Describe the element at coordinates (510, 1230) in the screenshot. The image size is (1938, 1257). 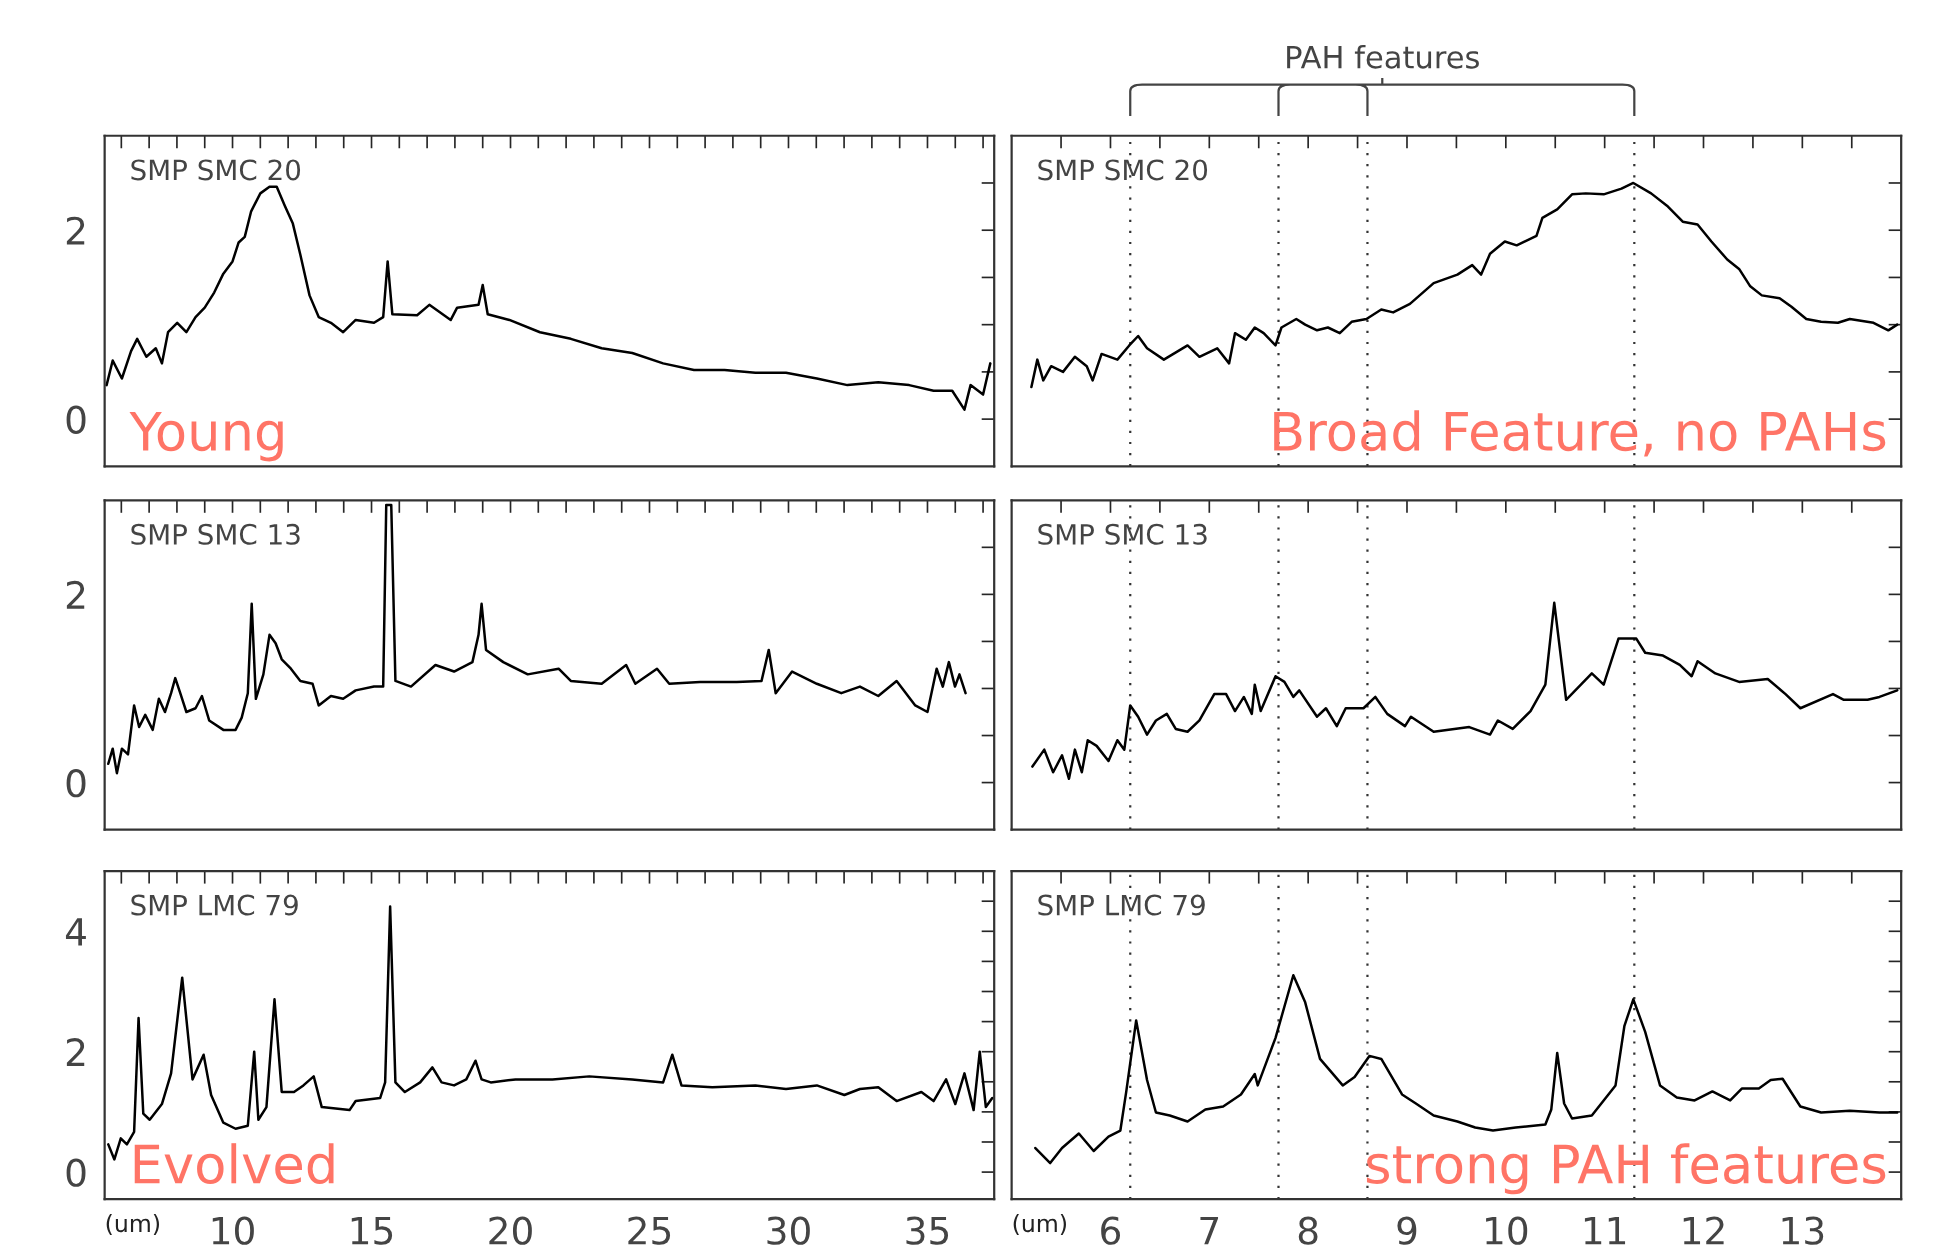
I see `x-tick-label: 20` at that location.